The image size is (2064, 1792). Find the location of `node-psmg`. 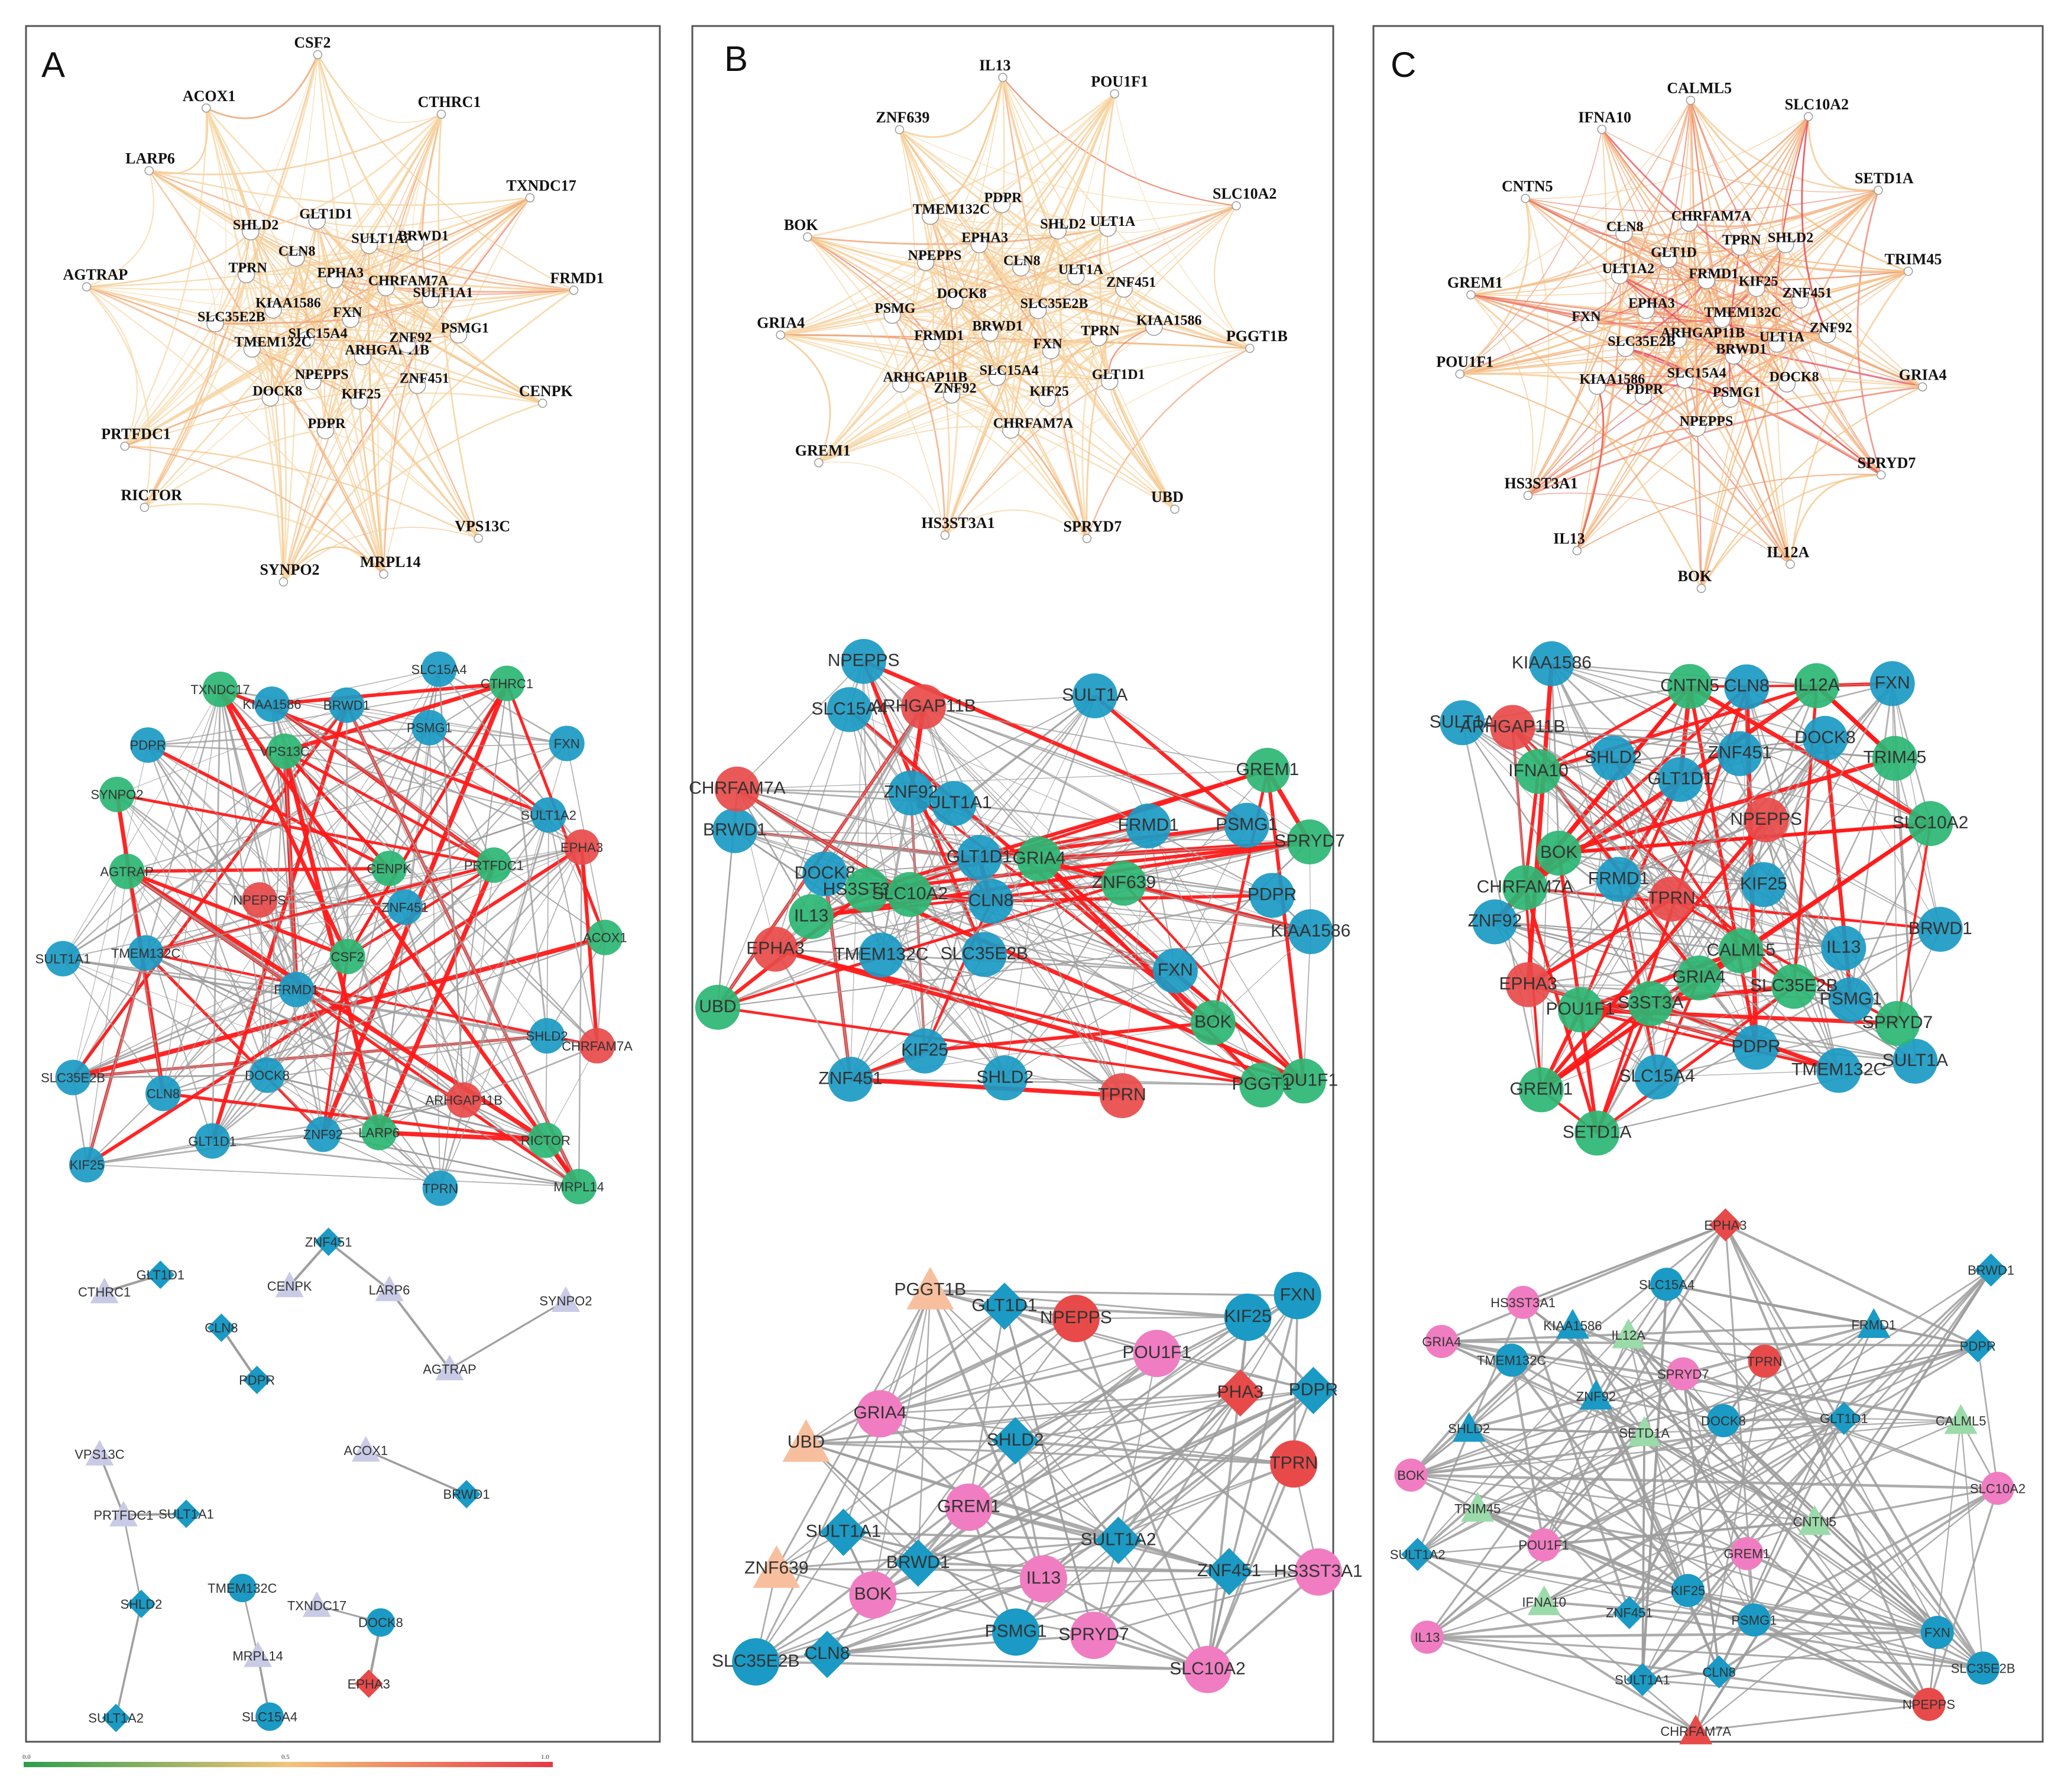

node-psmg is located at coordinates (892, 315).